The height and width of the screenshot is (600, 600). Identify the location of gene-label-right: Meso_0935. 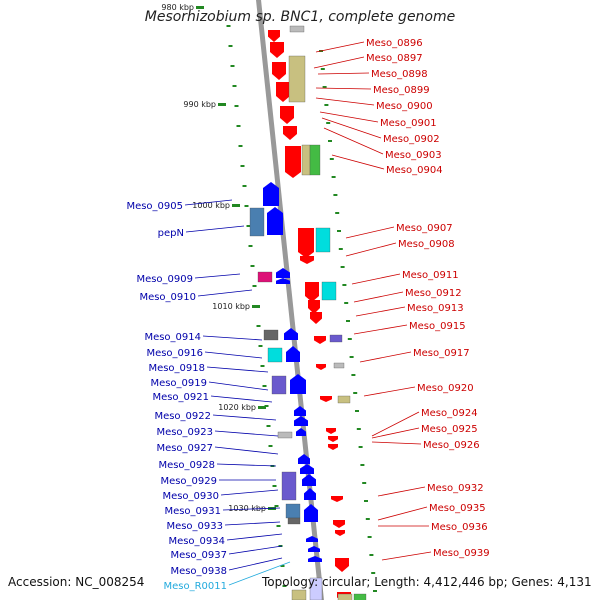
(457, 508).